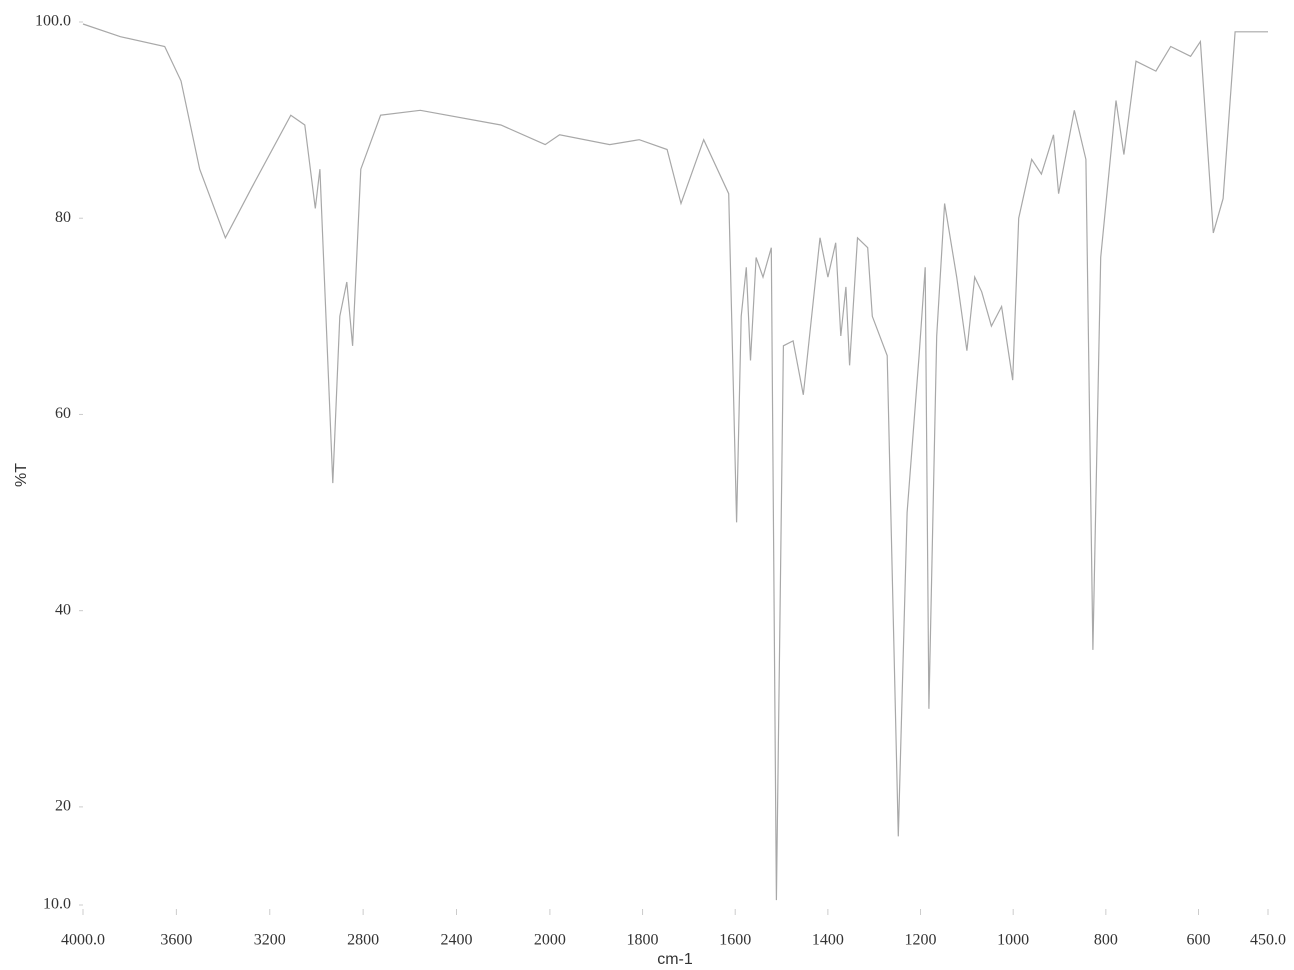 The width and height of the screenshot is (1294, 970). I want to click on x-tick-label: 1400, so click(828, 940).